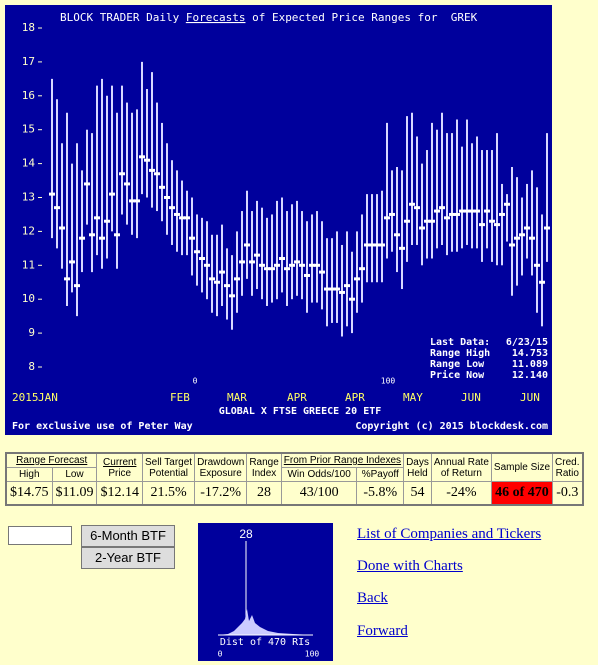 This screenshot has height=665, width=598. What do you see at coordinates (29, 163) in the screenshot?
I see `y-tick-label: 14` at bounding box center [29, 163].